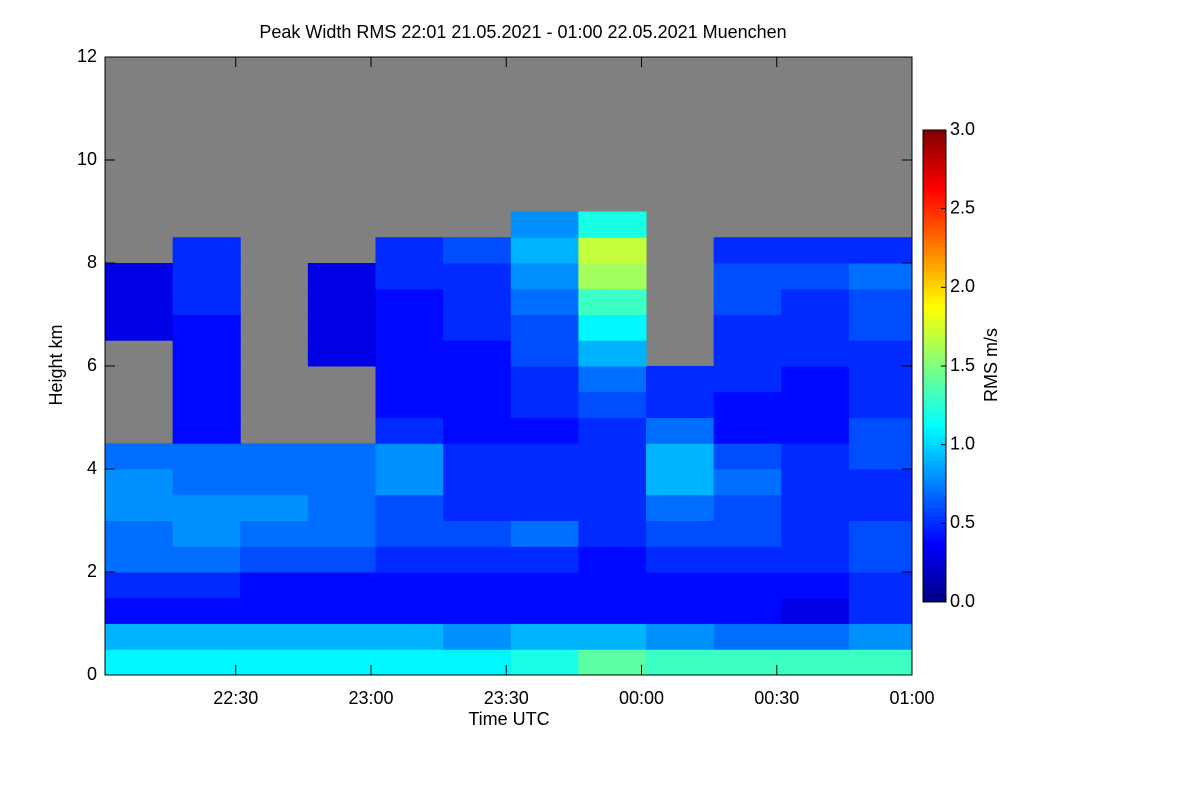 The image size is (1200, 800). Describe the element at coordinates (87, 159) in the screenshot. I see `y-tick-label: 10` at that location.